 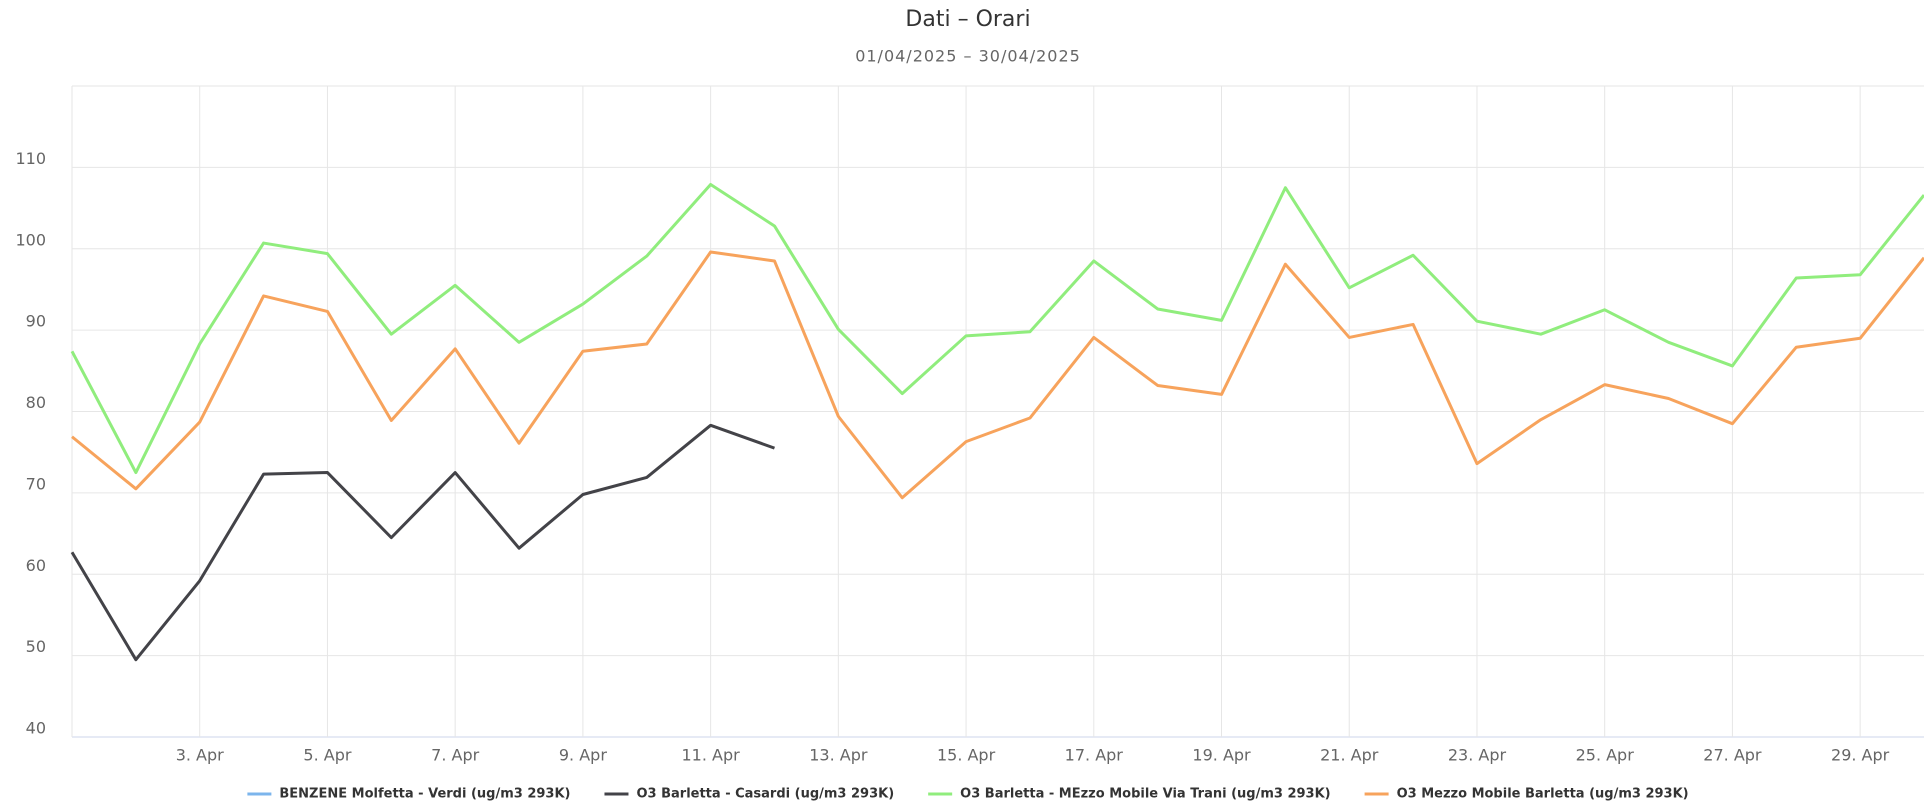 What do you see at coordinates (424, 794) in the screenshot?
I see `legend-label: BENZENE Molfetta - Verdi (ug/m3 293K)` at bounding box center [424, 794].